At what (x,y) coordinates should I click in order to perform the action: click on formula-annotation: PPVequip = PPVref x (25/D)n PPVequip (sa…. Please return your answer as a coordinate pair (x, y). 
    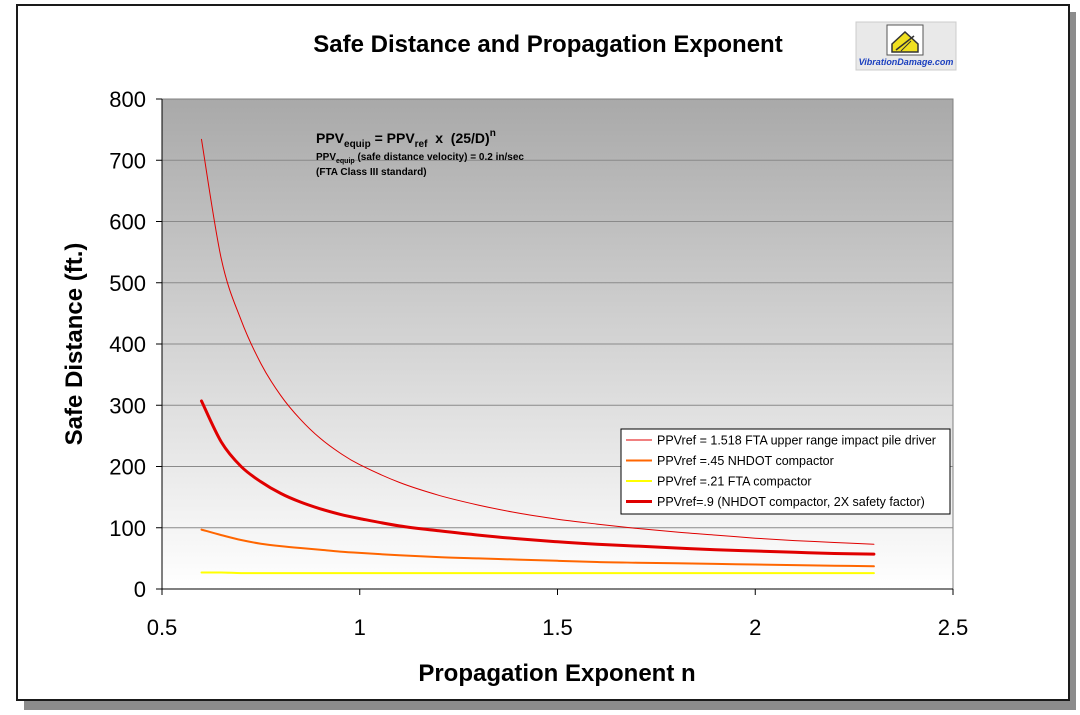
    Looking at the image, I should click on (420, 153).